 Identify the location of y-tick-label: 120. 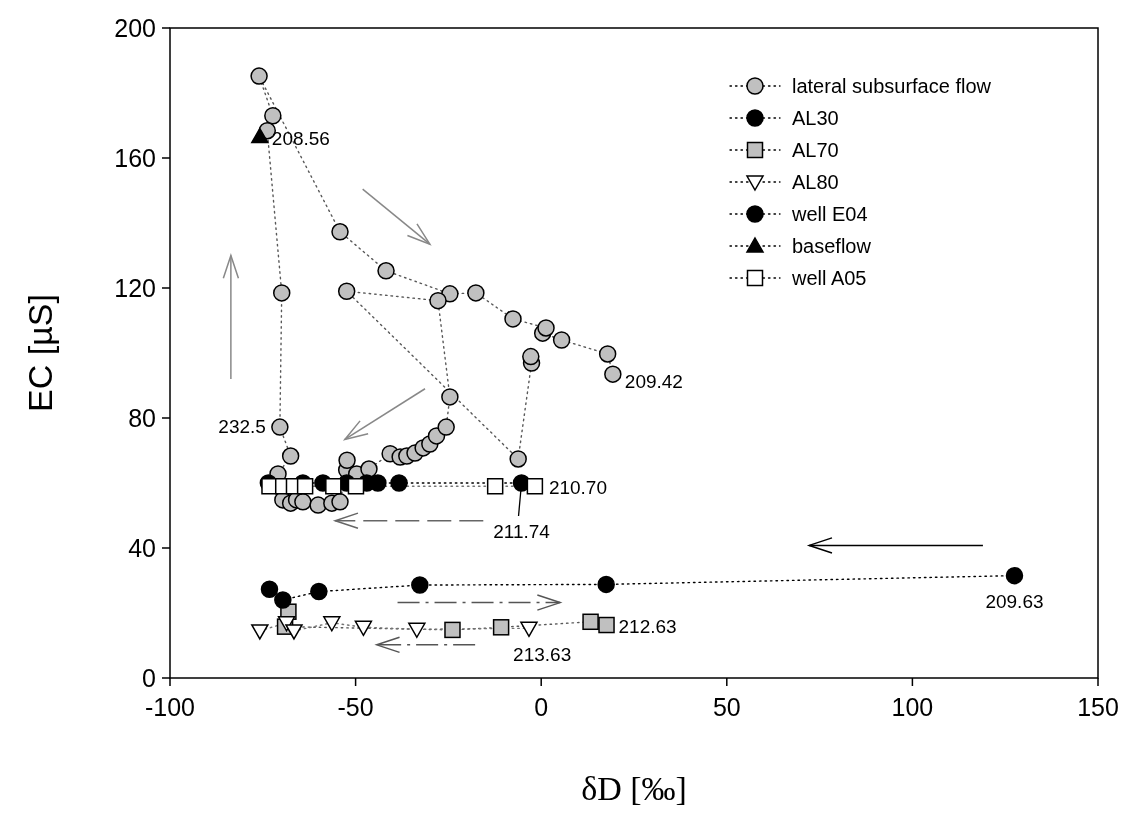
(135, 288).